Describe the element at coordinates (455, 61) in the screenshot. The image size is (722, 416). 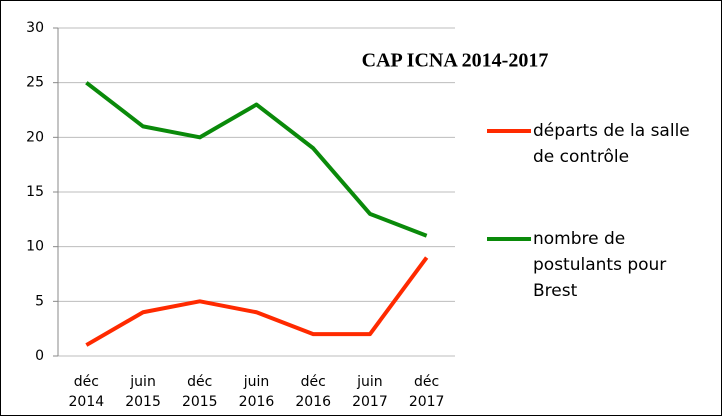
I see `chart-title: CAP ICNA 2014-2017` at that location.